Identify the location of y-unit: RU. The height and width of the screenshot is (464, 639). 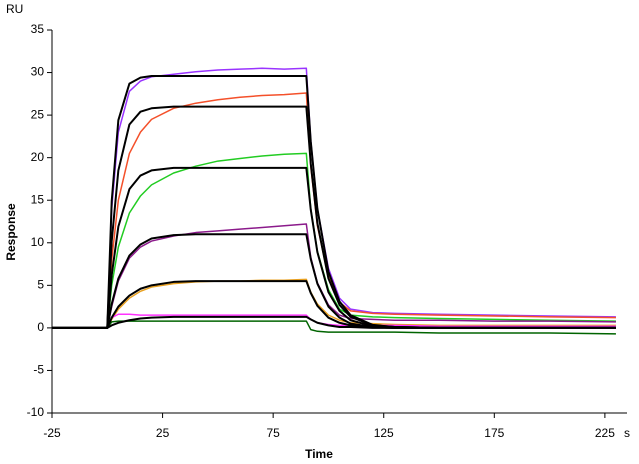
(14, 9).